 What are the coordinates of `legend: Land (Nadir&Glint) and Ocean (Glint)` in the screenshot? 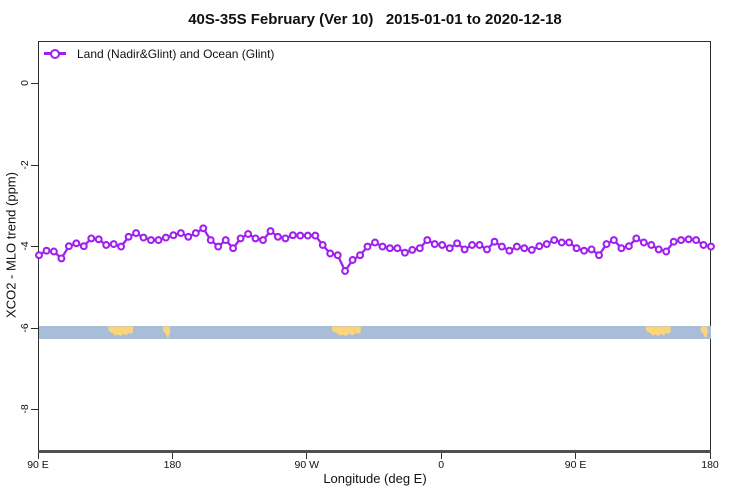 It's located at (159, 53).